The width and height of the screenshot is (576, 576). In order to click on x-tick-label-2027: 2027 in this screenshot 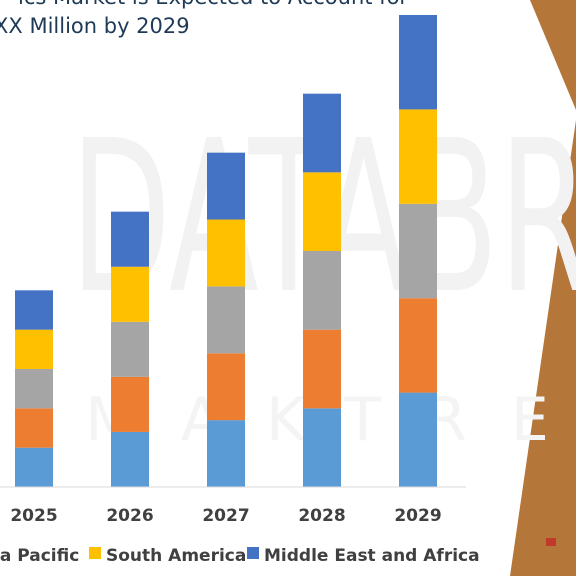, I will do `click(225, 516)`.